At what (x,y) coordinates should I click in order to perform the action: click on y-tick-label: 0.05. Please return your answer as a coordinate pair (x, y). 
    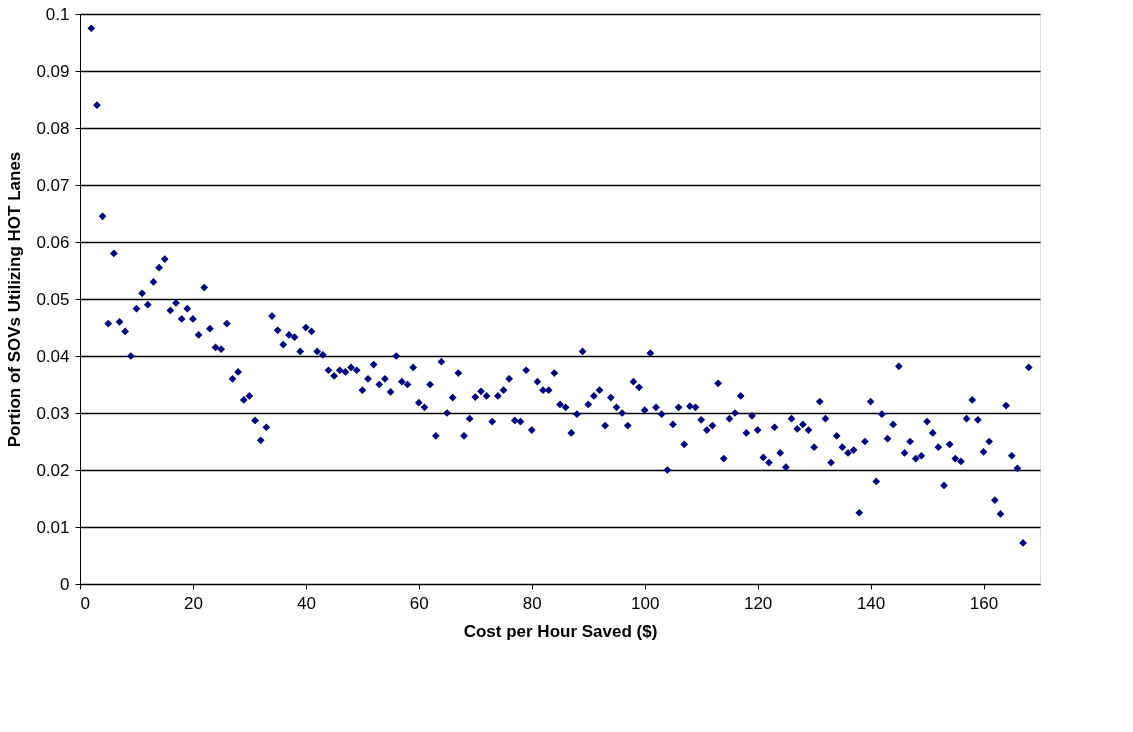
    Looking at the image, I should click on (53, 299).